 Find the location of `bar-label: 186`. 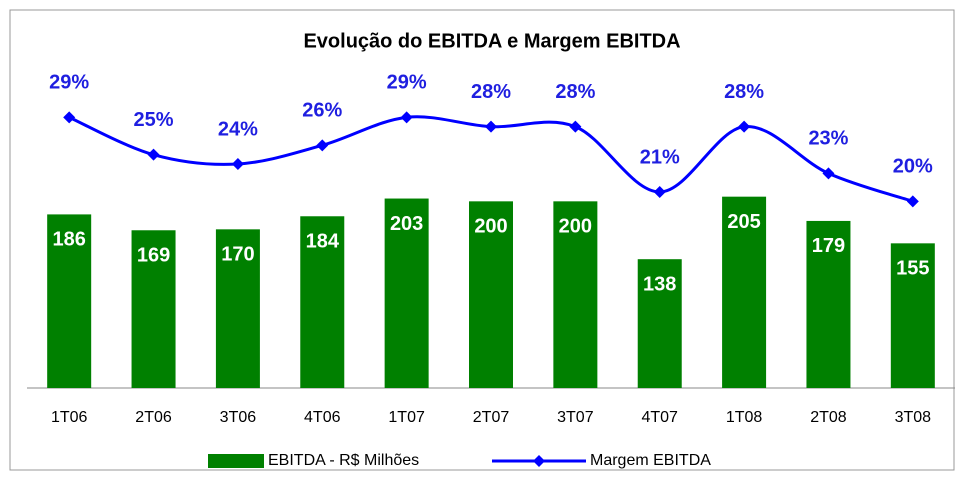

bar-label: 186 is located at coordinates (68, 240).